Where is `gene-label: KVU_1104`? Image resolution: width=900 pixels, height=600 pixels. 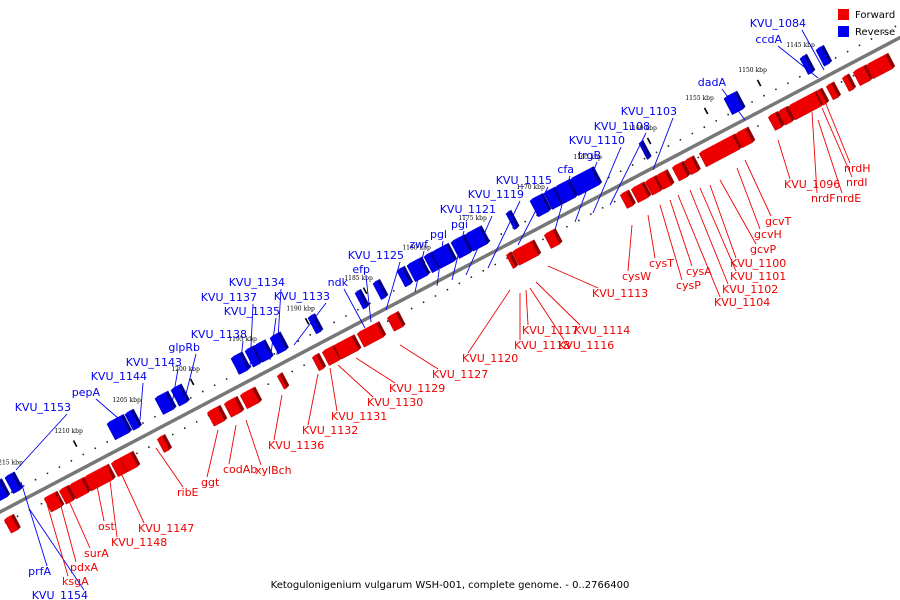
gene-label: KVU_1104 is located at coordinates (742, 302).